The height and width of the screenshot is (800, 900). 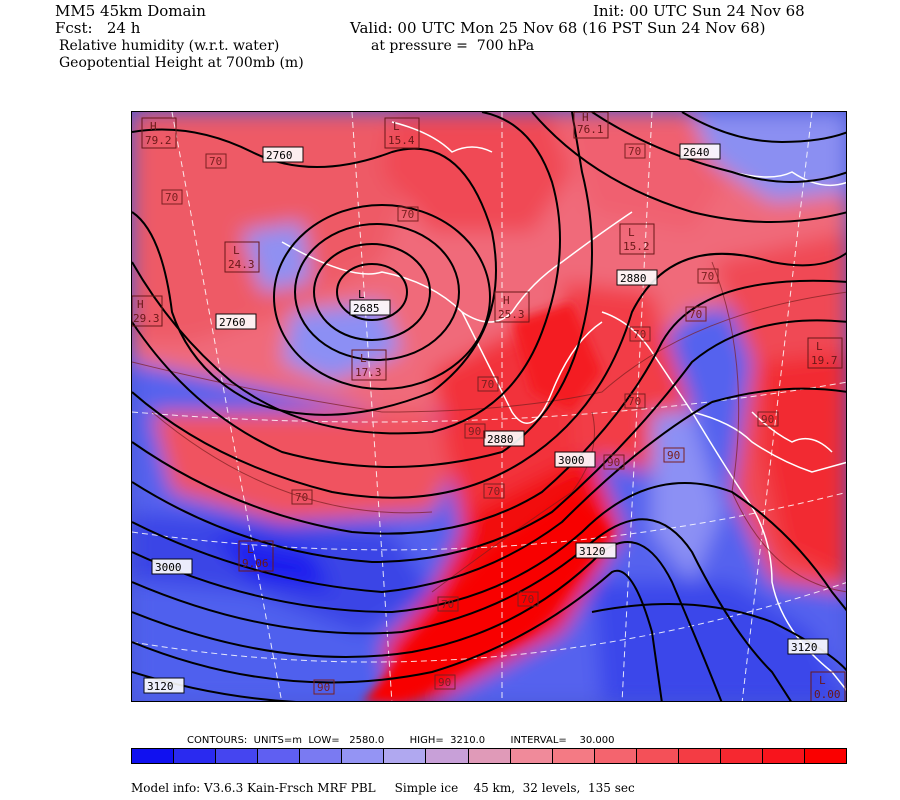 I want to click on extremum-marker: L24.3, so click(x=242, y=257).